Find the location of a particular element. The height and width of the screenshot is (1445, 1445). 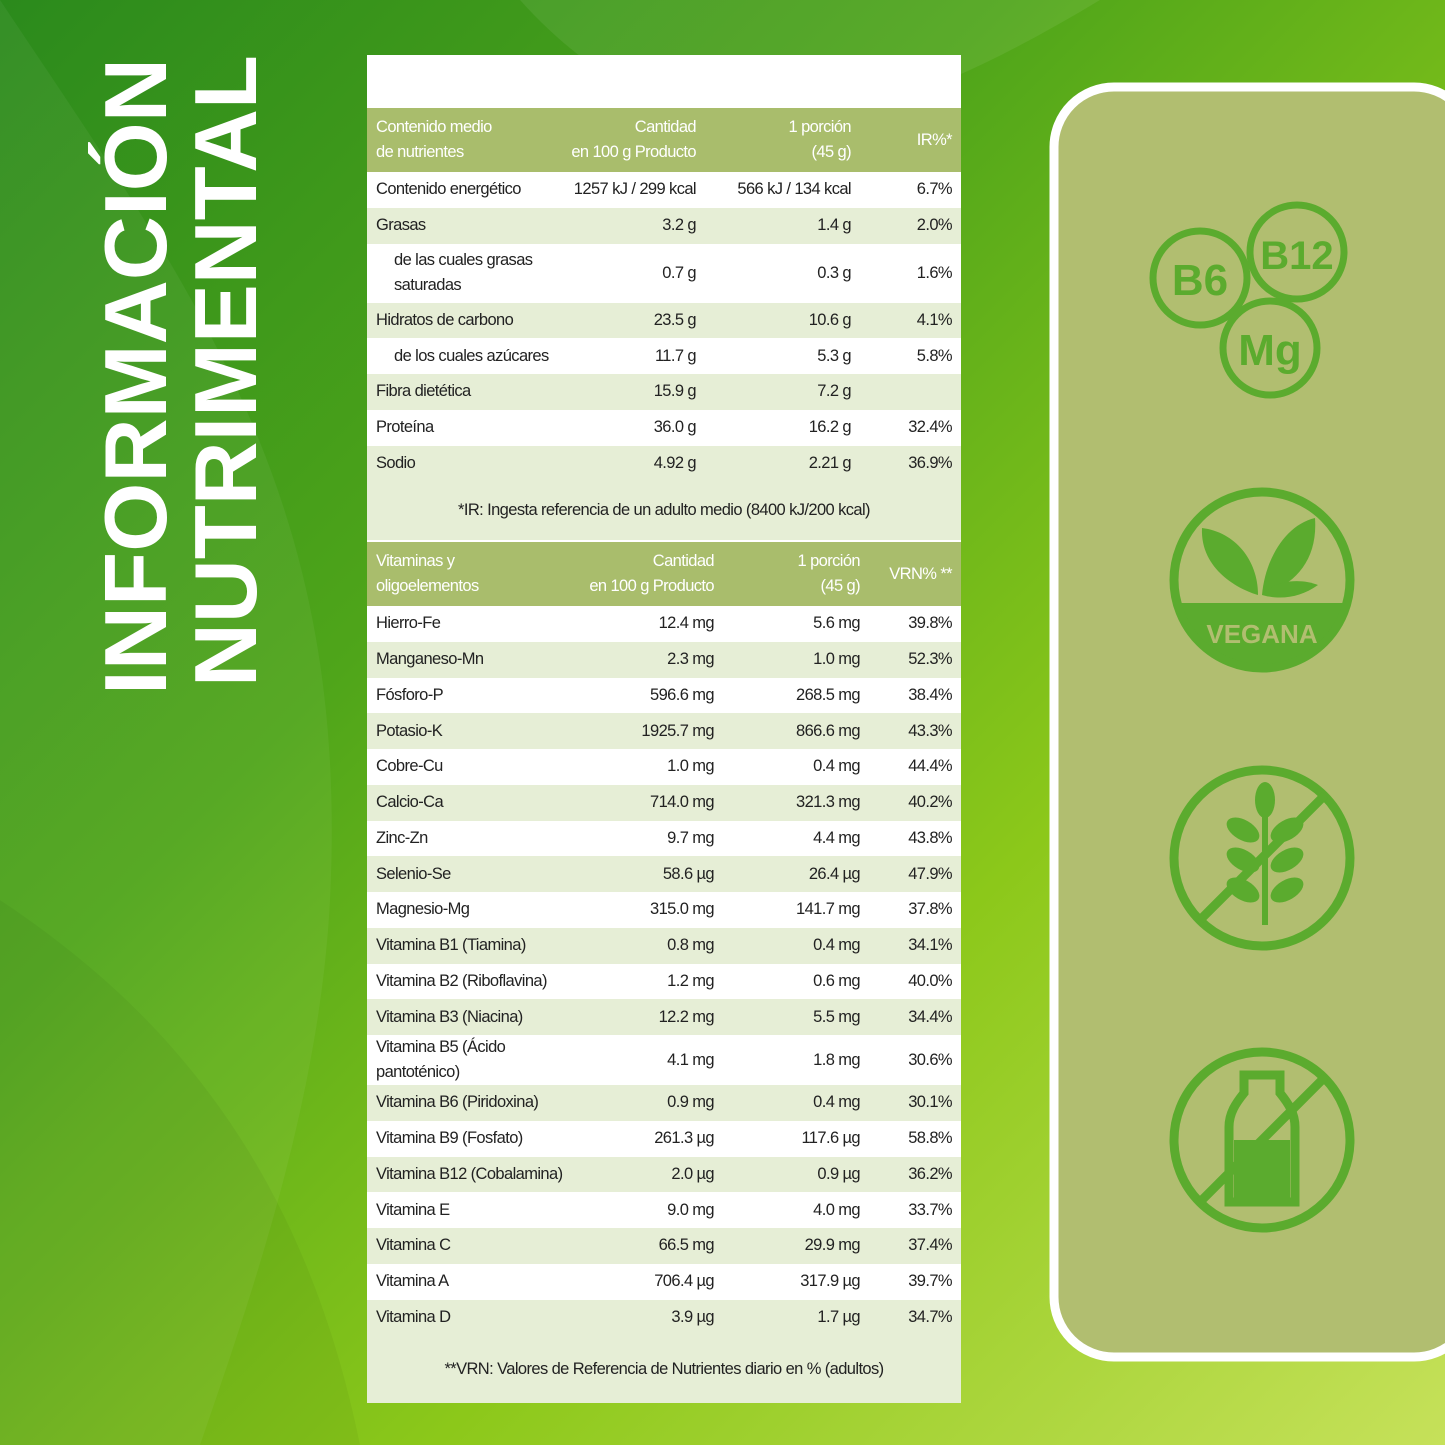

value-cell: 9.7 mg is located at coordinates (690, 837).